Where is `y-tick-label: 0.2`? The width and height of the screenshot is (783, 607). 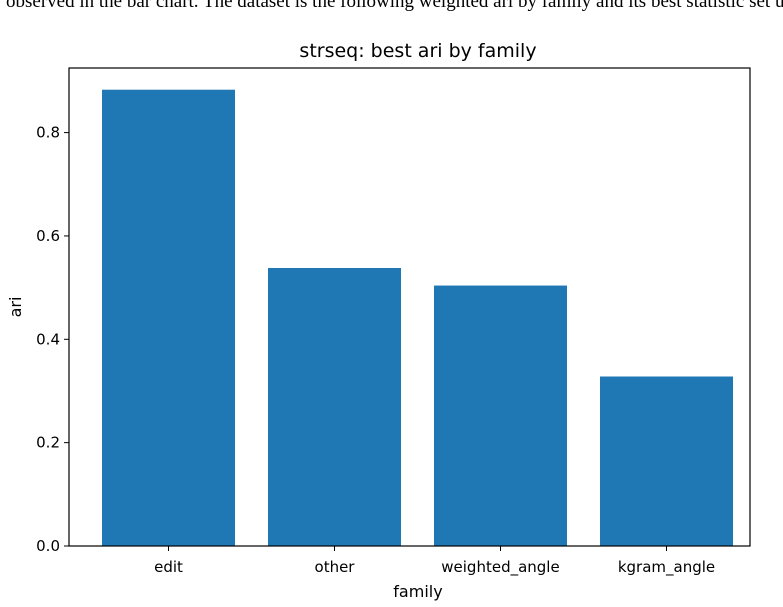 y-tick-label: 0.2 is located at coordinates (48, 443).